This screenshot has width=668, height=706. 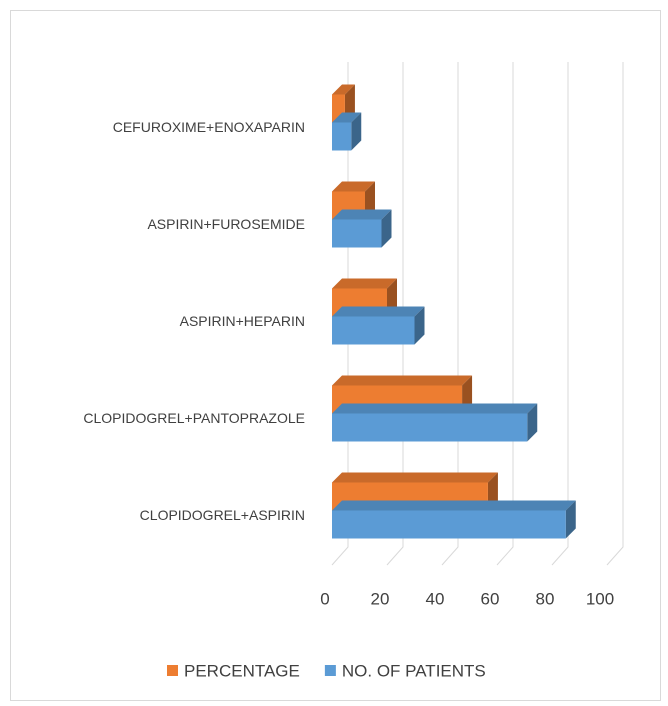 What do you see at coordinates (435, 598) in the screenshot?
I see `x-tick-label: 40` at bounding box center [435, 598].